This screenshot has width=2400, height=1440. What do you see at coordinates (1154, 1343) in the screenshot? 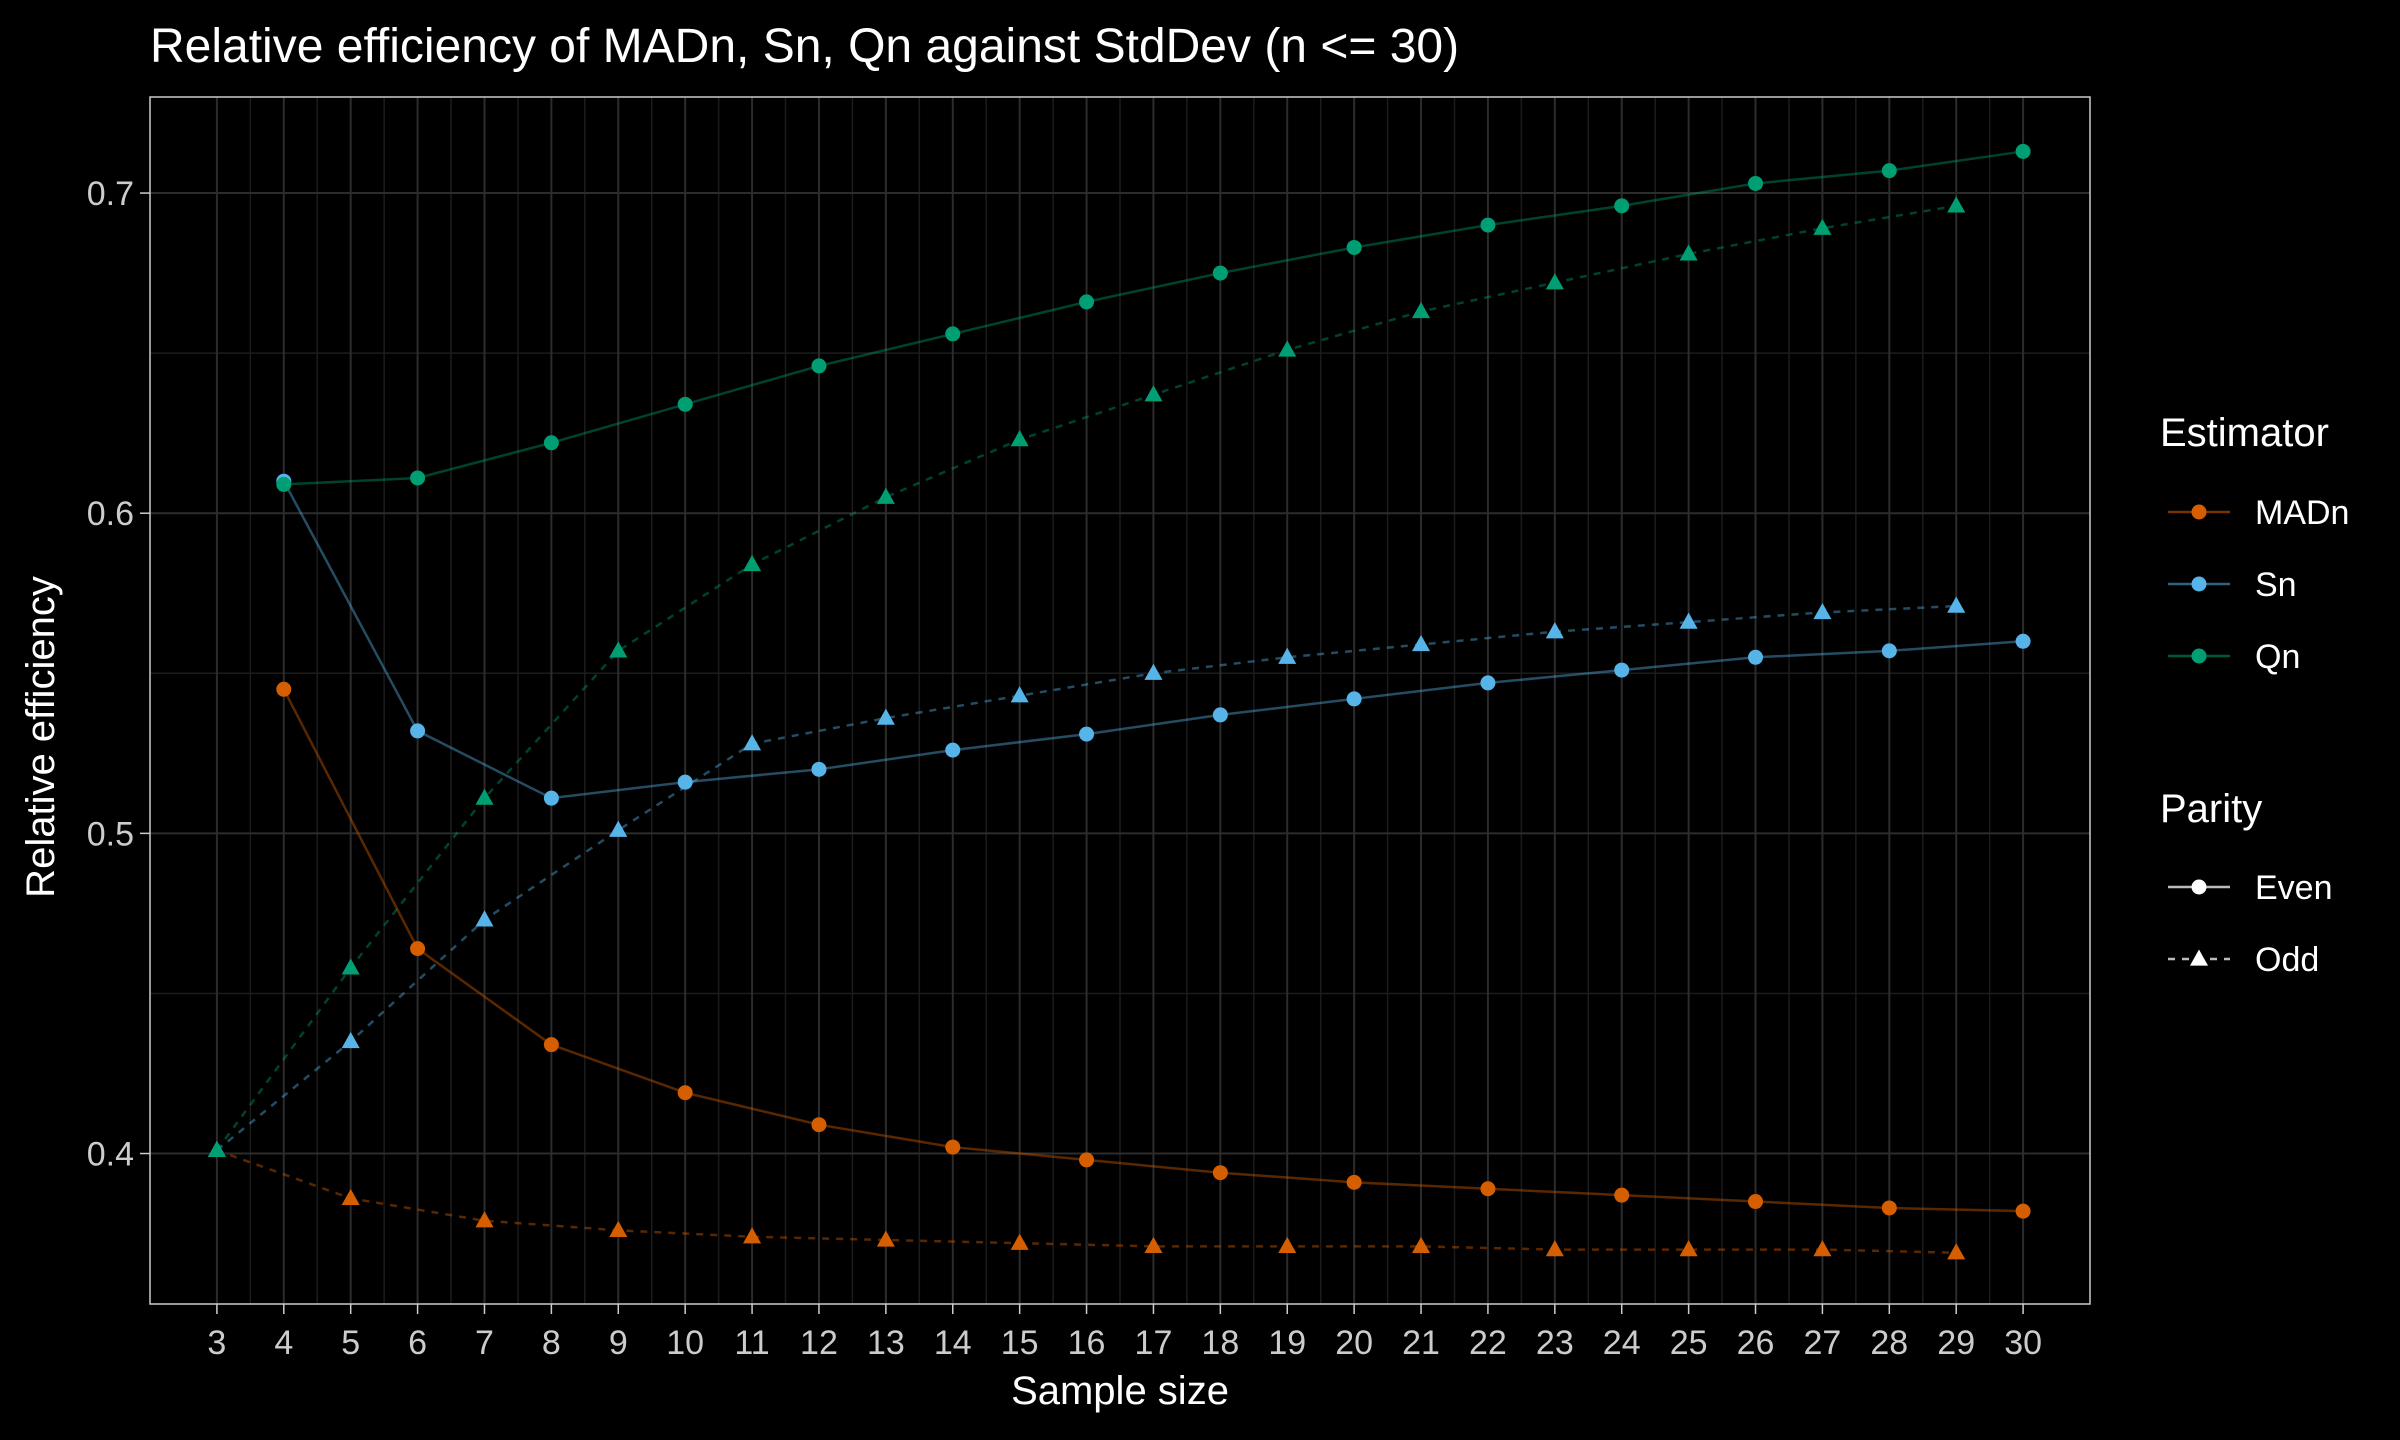
I see `x-tick-label: 17` at bounding box center [1154, 1343].